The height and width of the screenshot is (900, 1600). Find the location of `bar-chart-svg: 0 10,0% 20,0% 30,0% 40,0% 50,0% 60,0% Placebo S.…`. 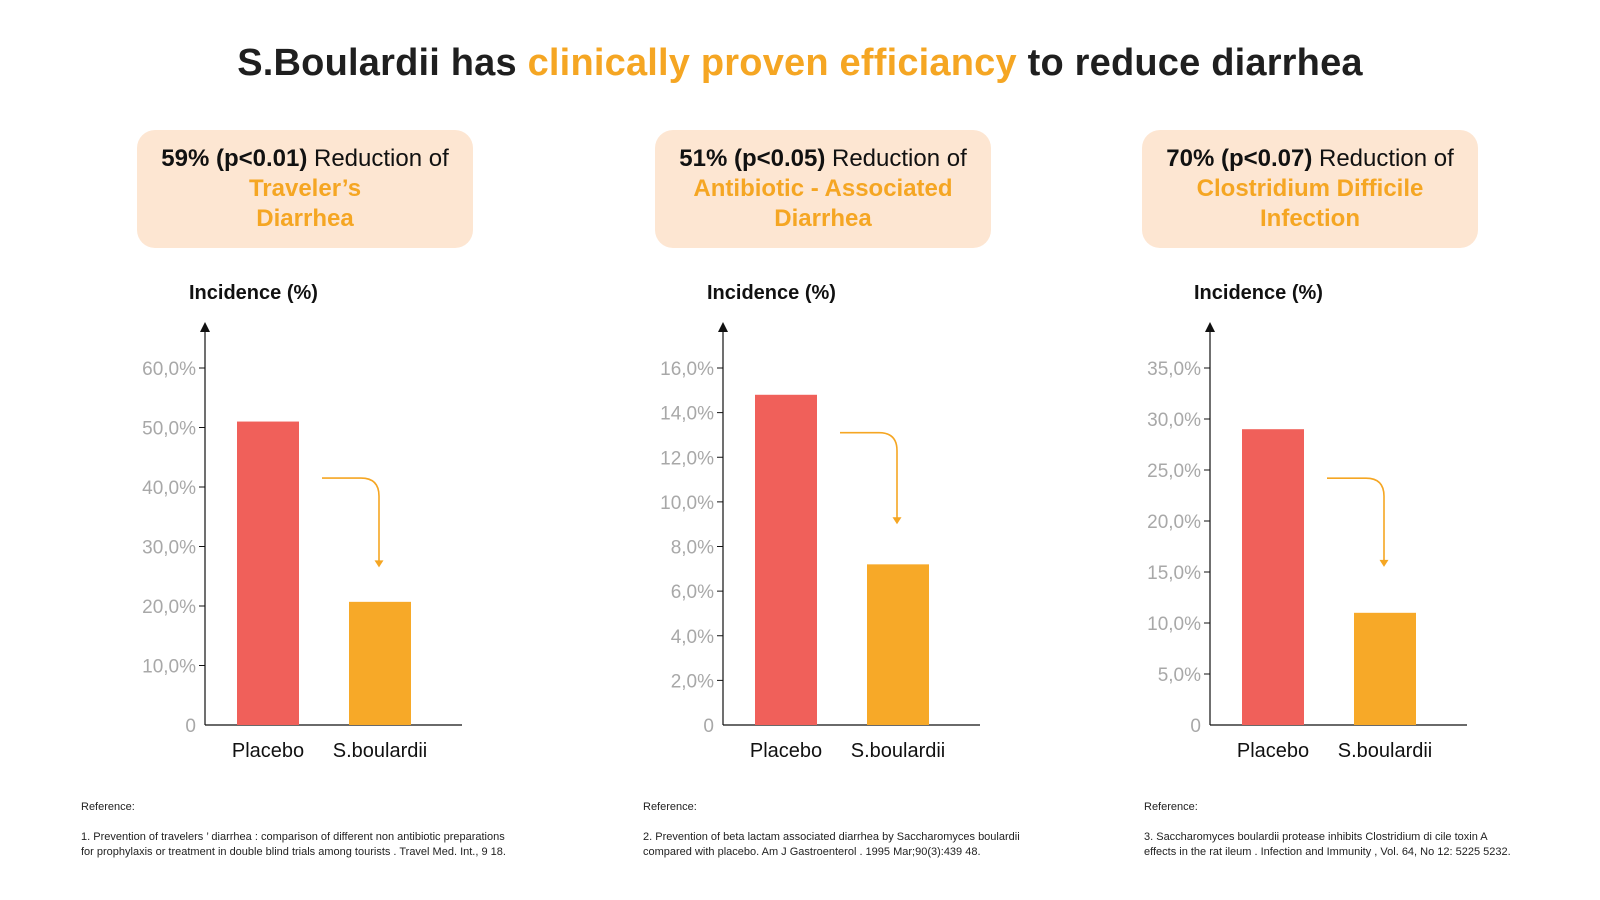

bar-chart-svg: 0 10,0% 20,0% 30,0% 40,0% 50,0% 60,0% Placebo S.… is located at coordinates (302, 542).